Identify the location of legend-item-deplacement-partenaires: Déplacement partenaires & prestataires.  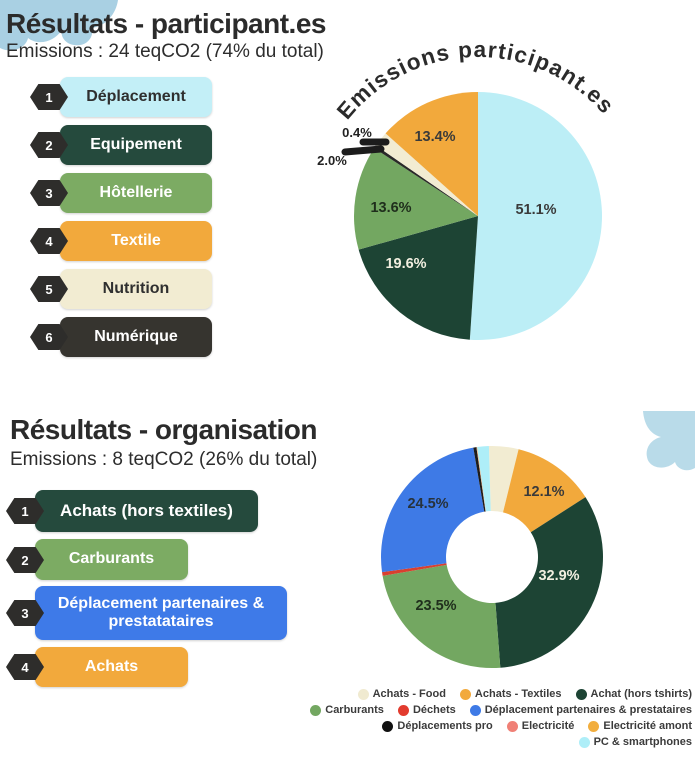
(580, 710).